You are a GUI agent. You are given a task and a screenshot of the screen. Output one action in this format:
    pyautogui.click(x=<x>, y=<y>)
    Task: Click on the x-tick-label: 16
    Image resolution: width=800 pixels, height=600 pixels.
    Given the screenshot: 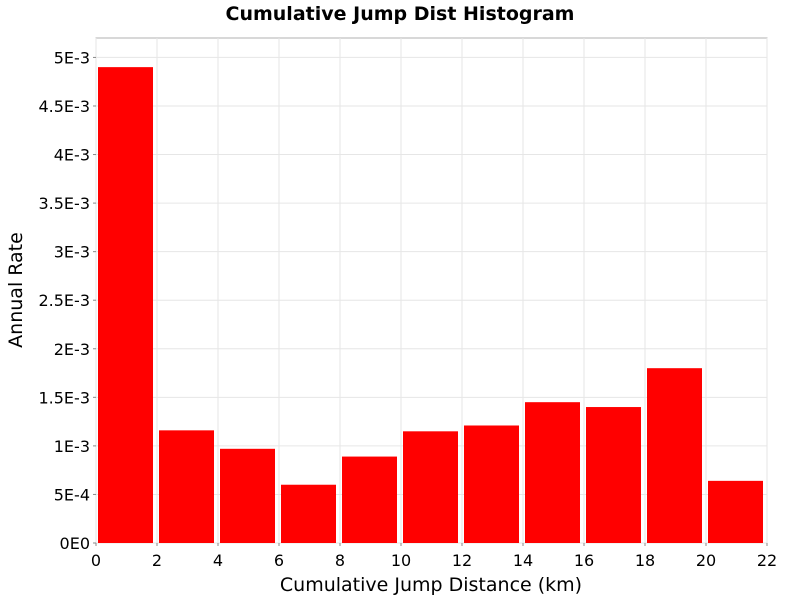 What is the action you would take?
    pyautogui.click(x=584, y=560)
    